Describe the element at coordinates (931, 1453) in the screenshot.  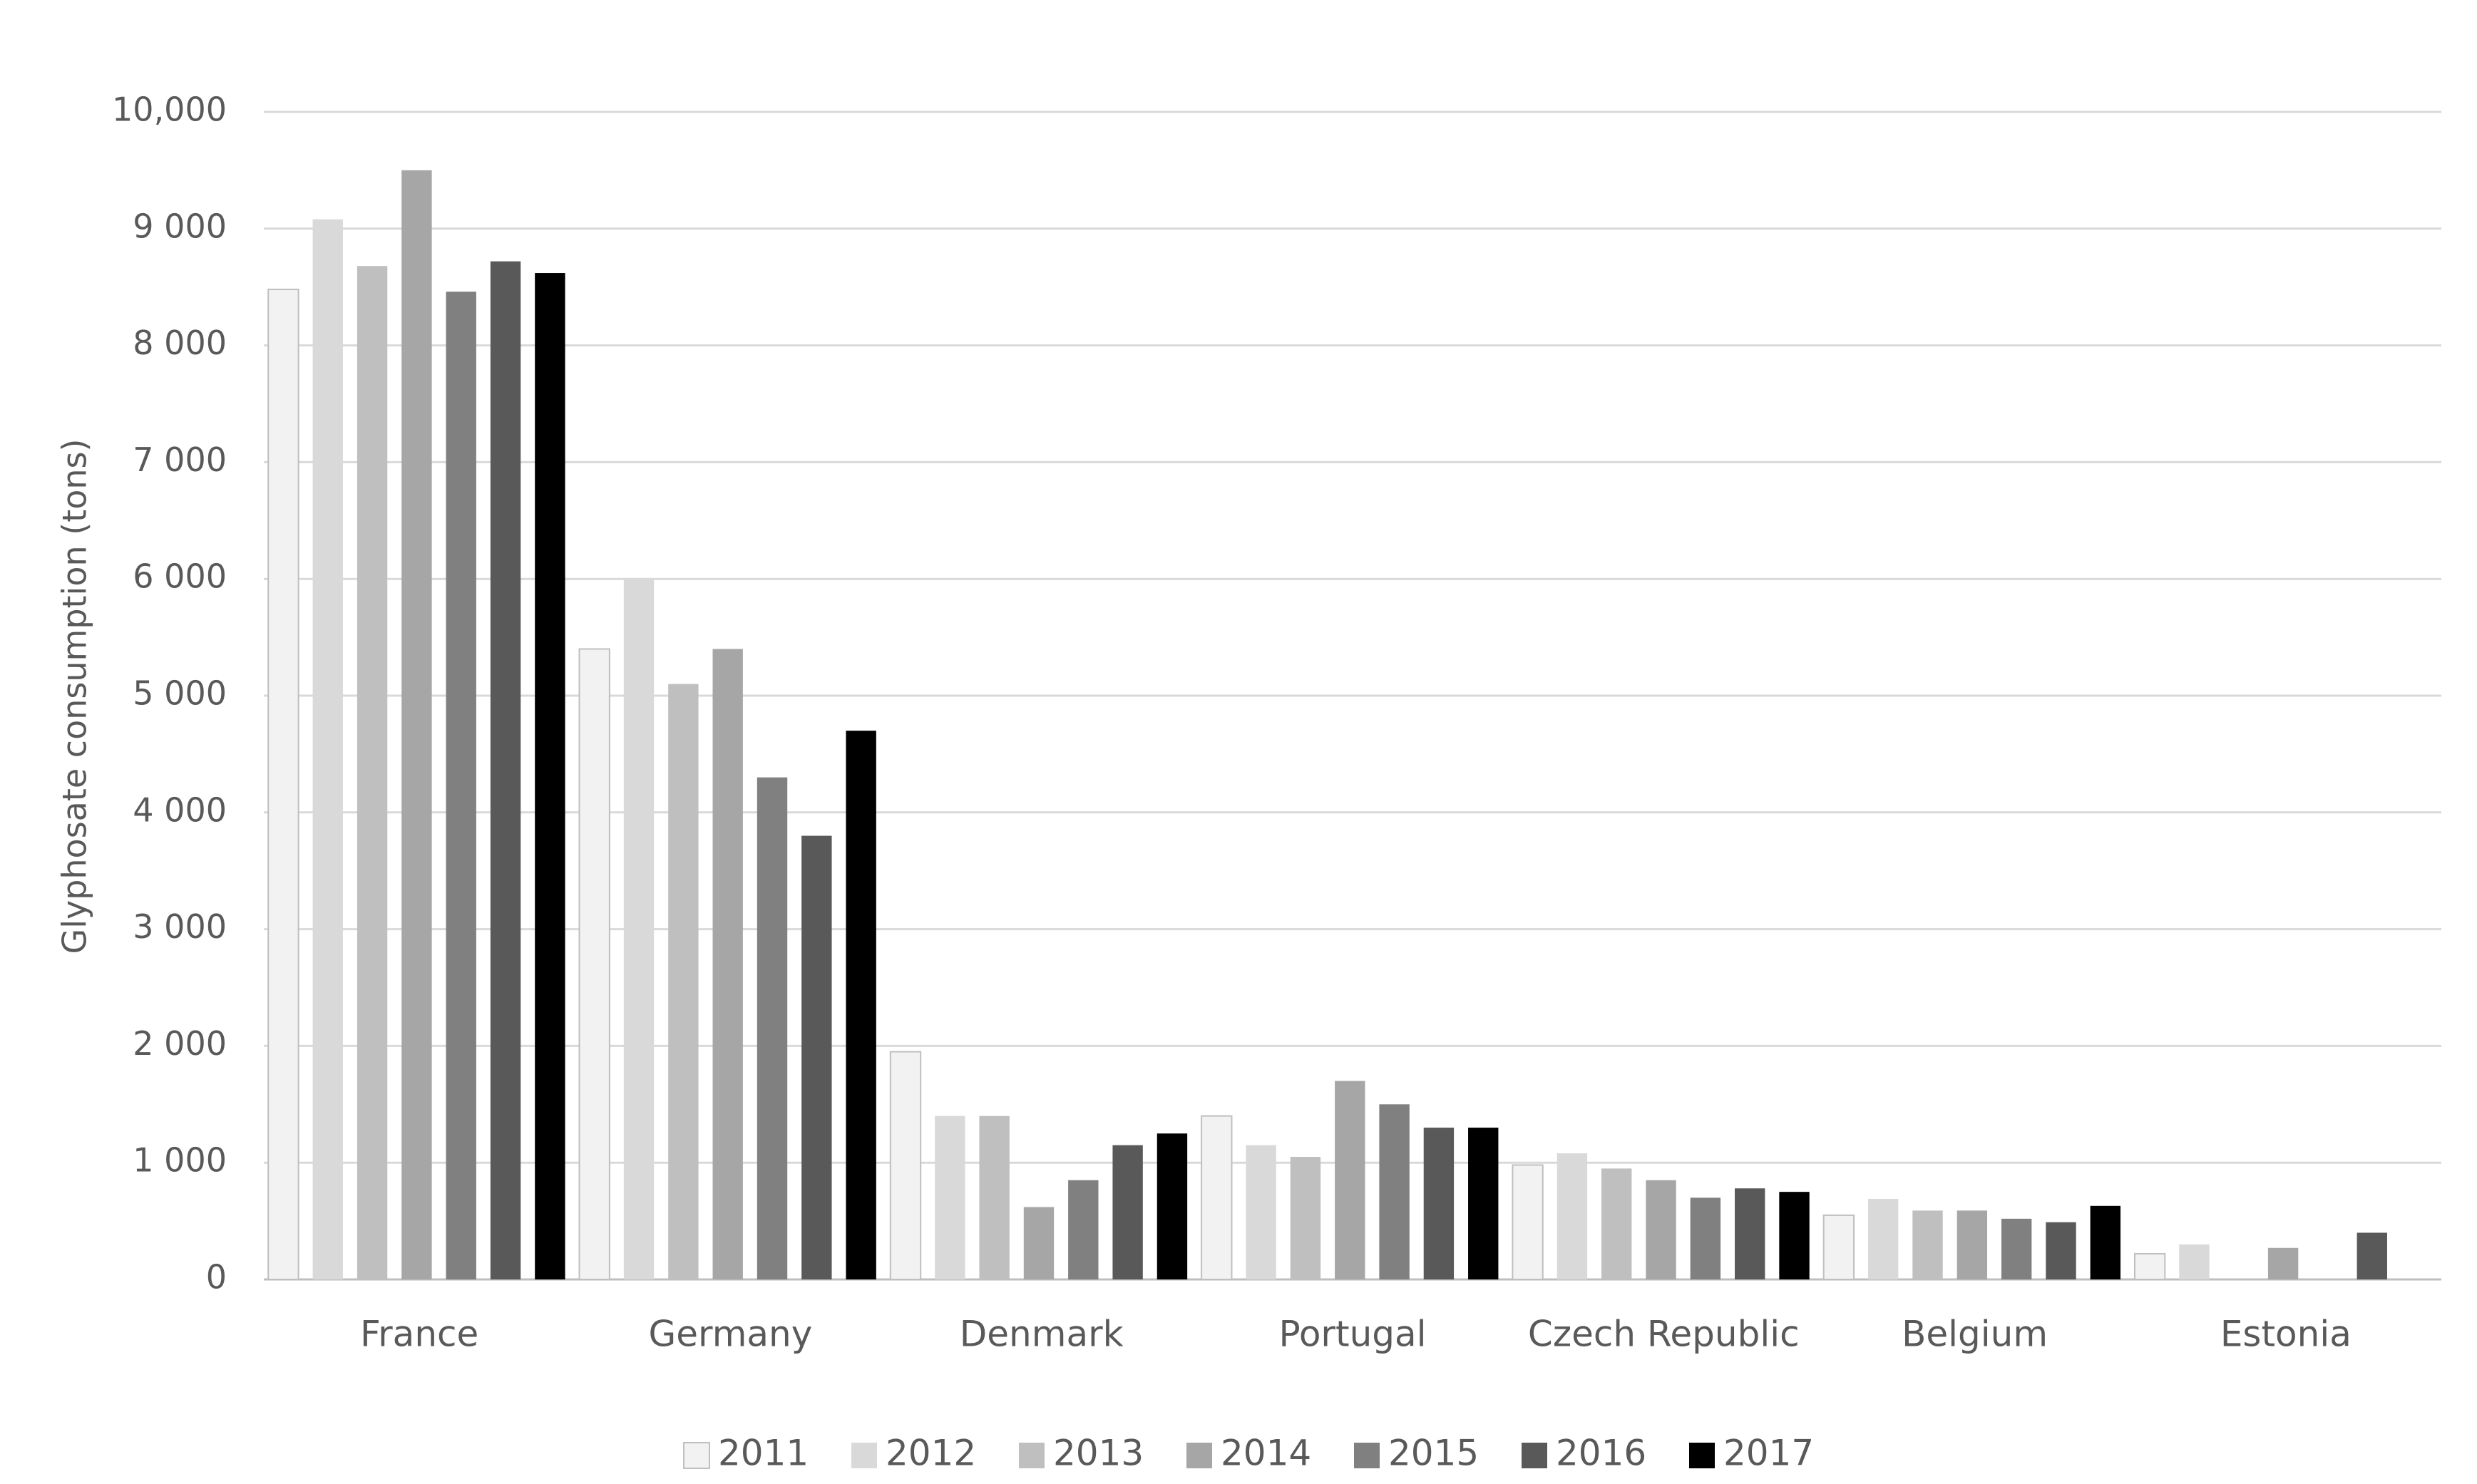
I see `legend-label: 2012` at that location.